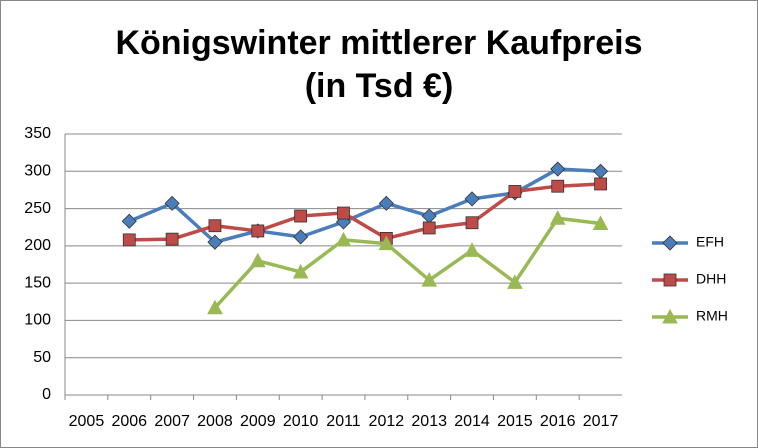 The height and width of the screenshot is (448, 758). Describe the element at coordinates (387, 421) in the screenshot. I see `x-tick-label: 2012` at that location.